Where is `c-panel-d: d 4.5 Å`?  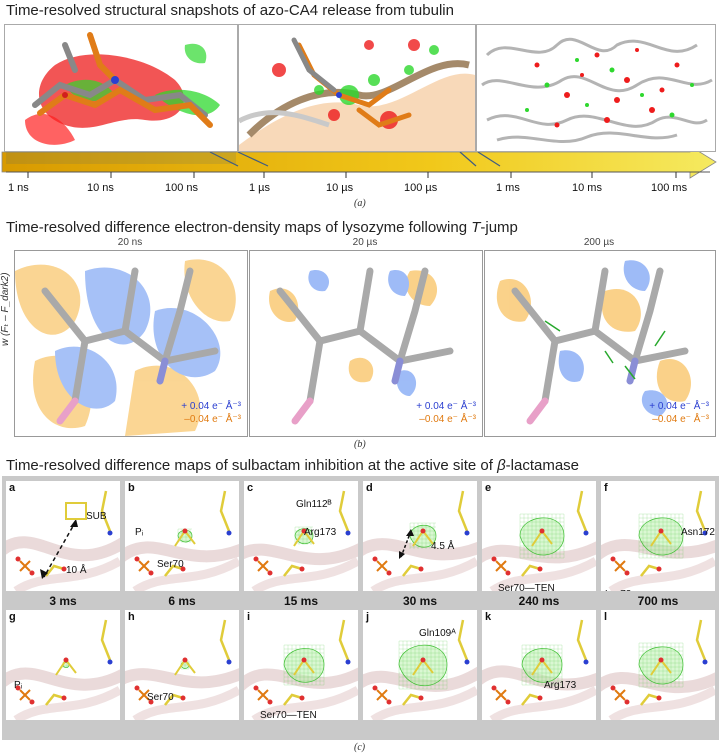
c-panel-d: d 4.5 Å is located at coordinates (420, 536).